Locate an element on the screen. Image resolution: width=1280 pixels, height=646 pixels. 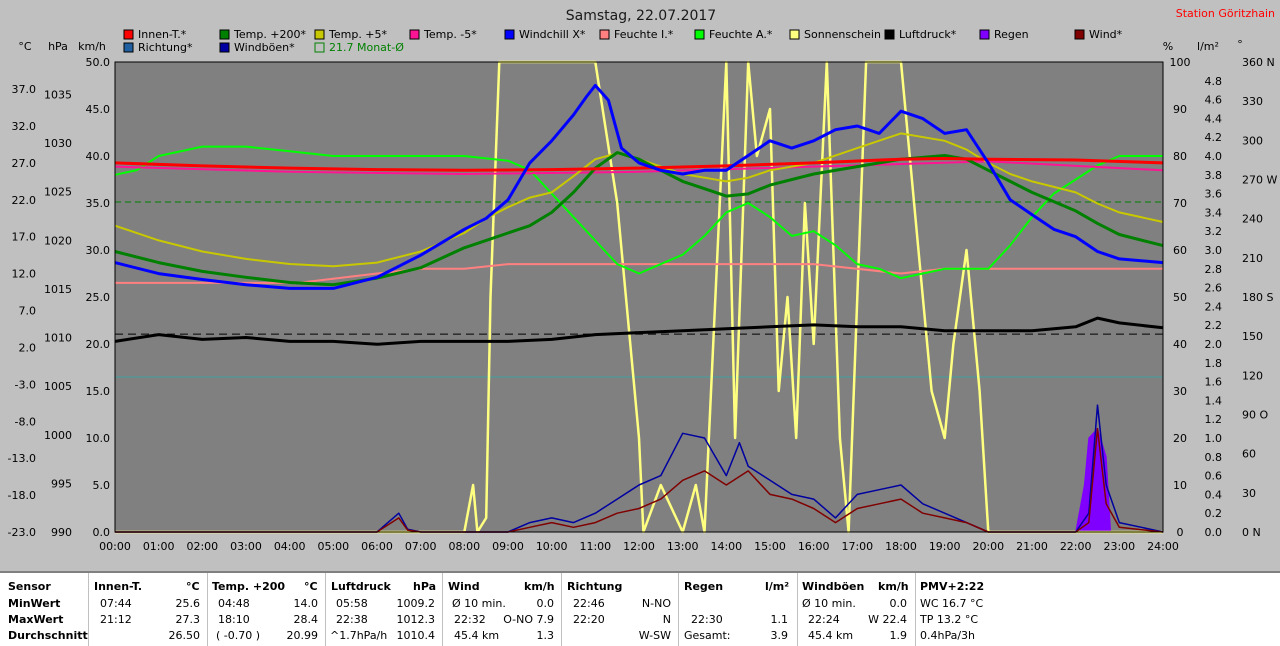
temp200-avg: 20.99 is located at coordinates (302, 635).